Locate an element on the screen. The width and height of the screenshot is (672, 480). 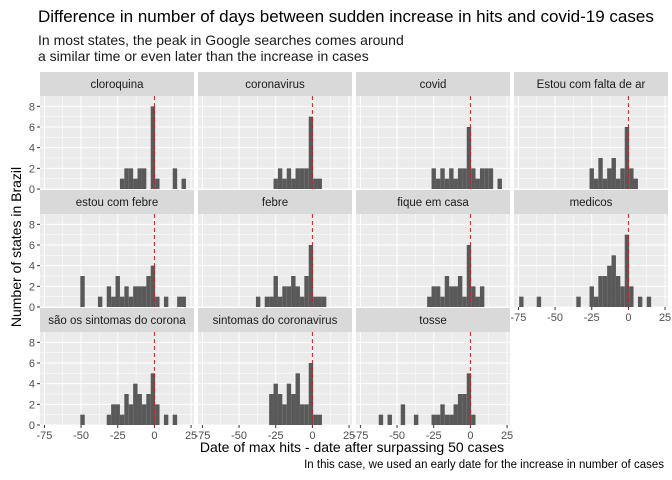
y-tick-label: 8 is located at coordinates (32, 225).